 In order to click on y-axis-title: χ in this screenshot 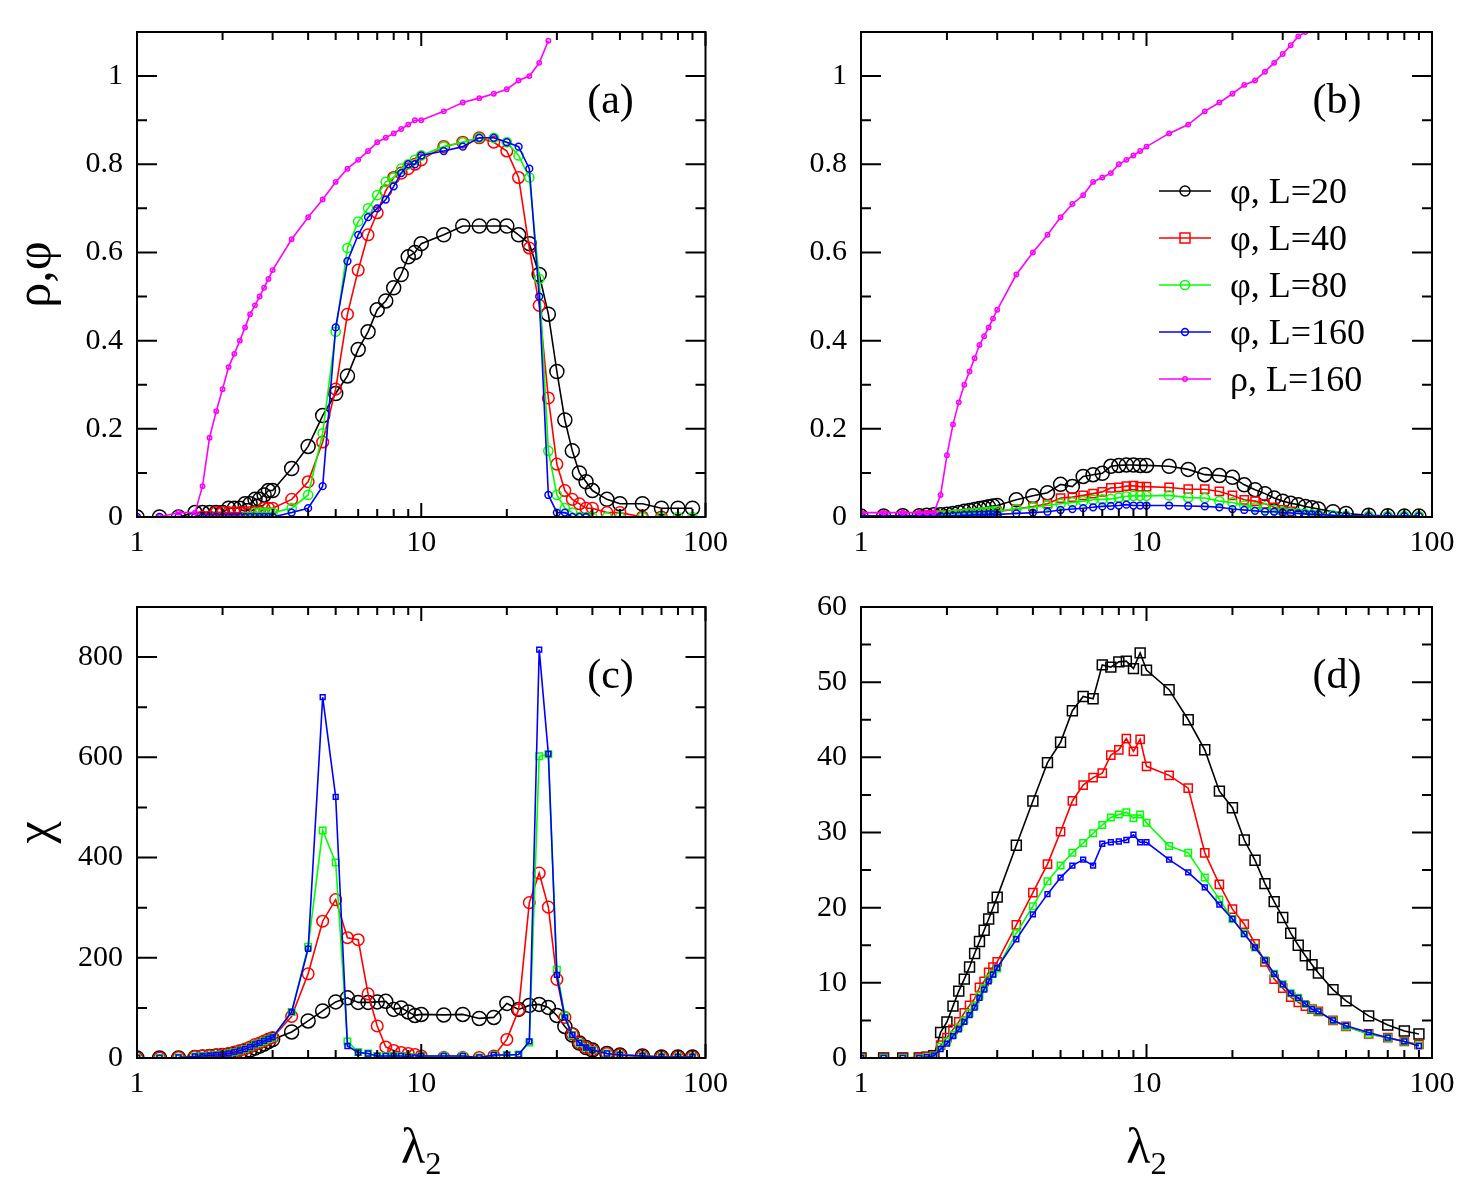, I will do `click(33, 833)`.